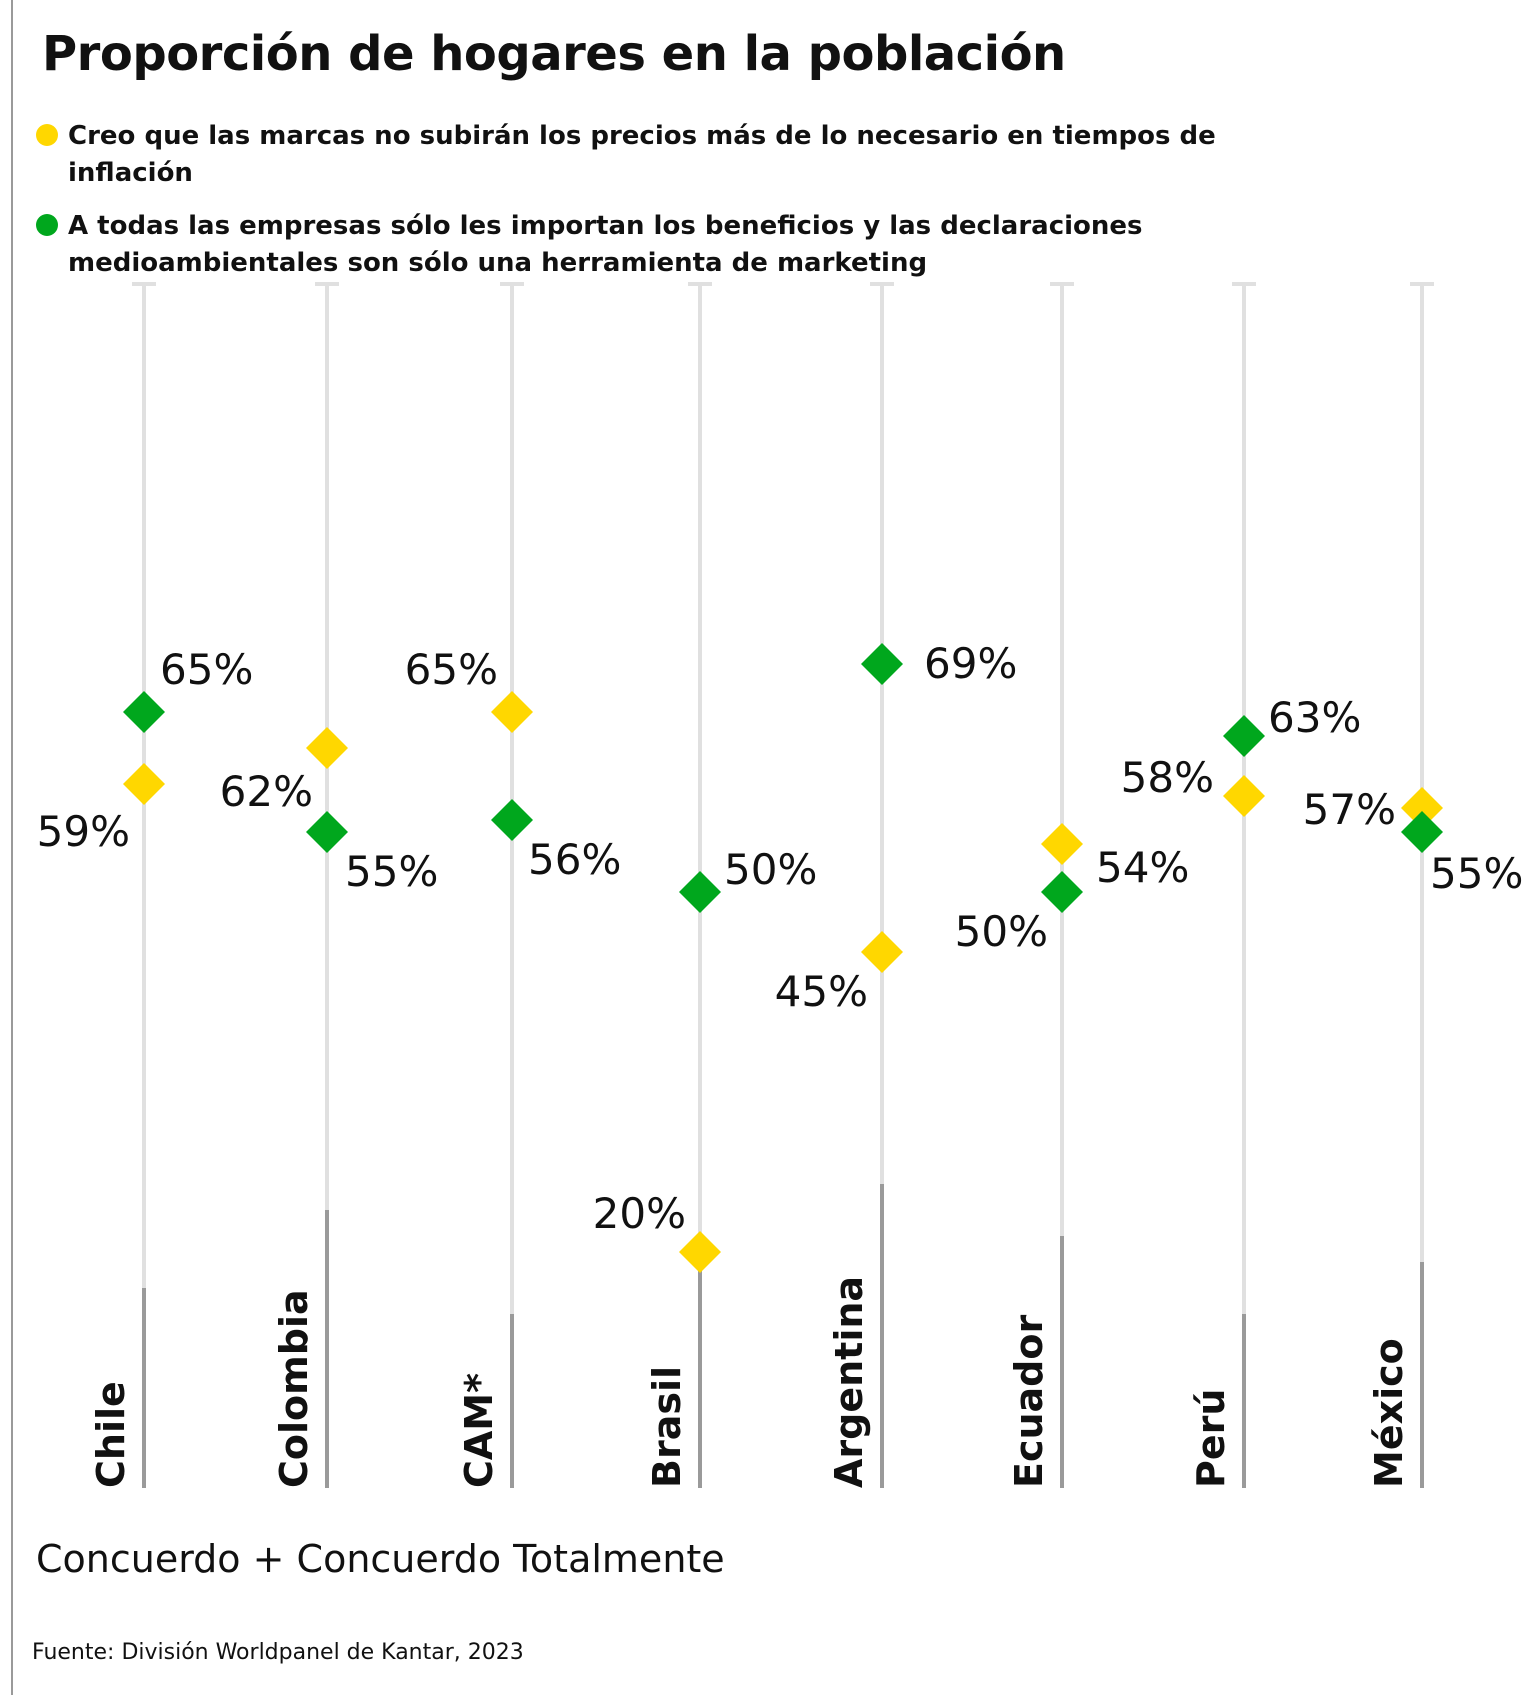 Image resolution: width=1533 pixels, height=1695 pixels. What do you see at coordinates (970, 663) in the screenshot?
I see `green-data-label: 69%` at bounding box center [970, 663].